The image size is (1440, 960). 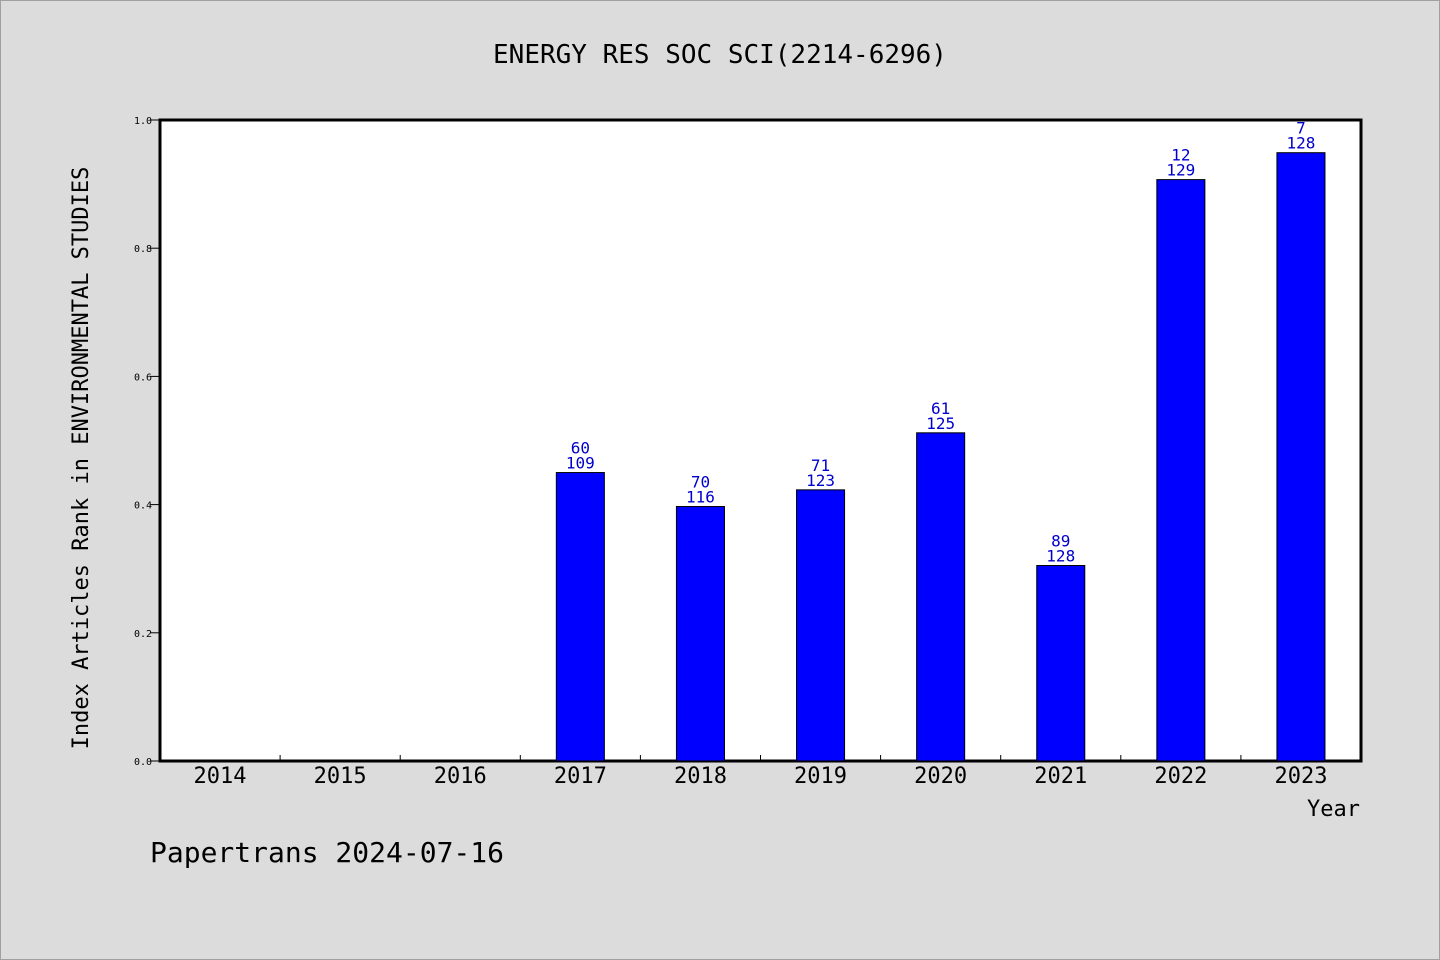 What do you see at coordinates (143, 762) in the screenshot?
I see `y-tick-label: 0.0` at bounding box center [143, 762].